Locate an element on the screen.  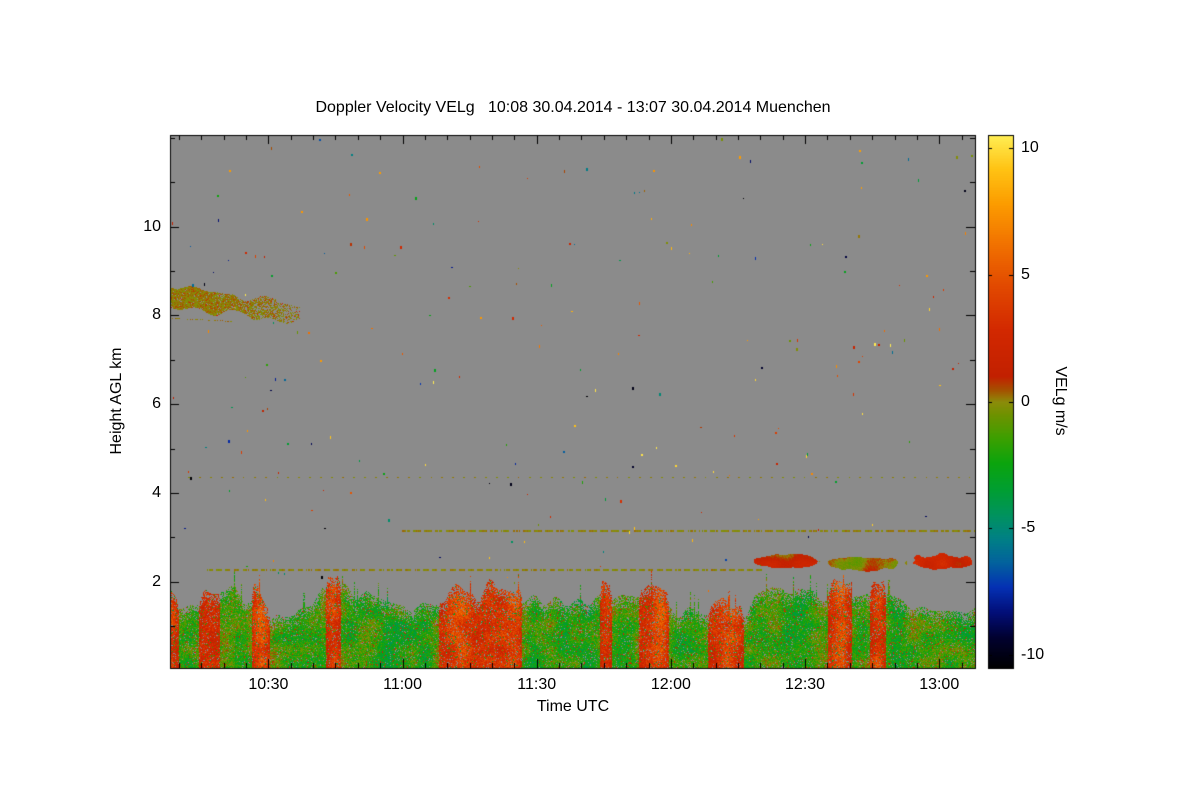
y-tick-label: 10 is located at coordinates (152, 226).